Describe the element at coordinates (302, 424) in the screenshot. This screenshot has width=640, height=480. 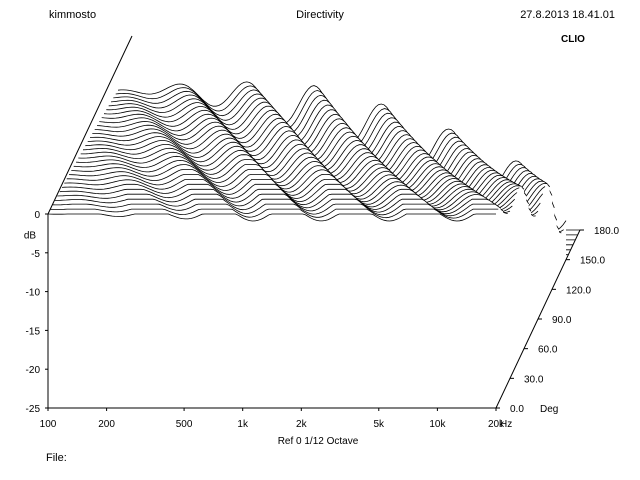
I see `x-tick-label: 2k` at that location.